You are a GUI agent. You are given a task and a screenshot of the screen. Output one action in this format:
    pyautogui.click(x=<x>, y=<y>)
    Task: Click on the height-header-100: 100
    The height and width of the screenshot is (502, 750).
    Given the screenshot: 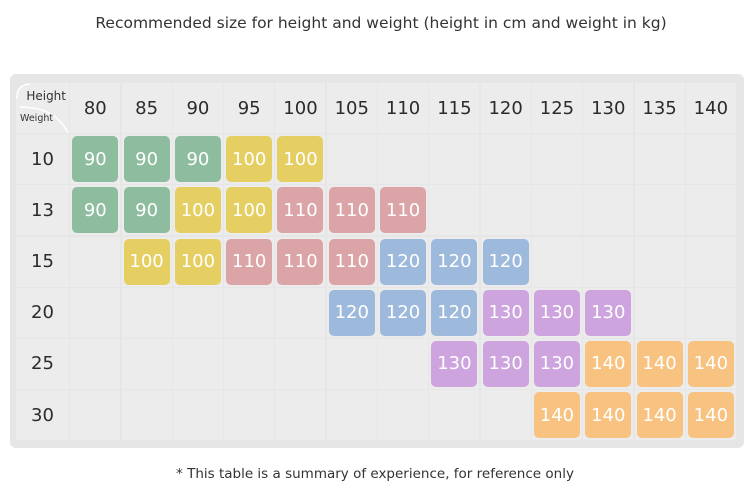 What is the action you would take?
    pyautogui.click(x=300, y=108)
    